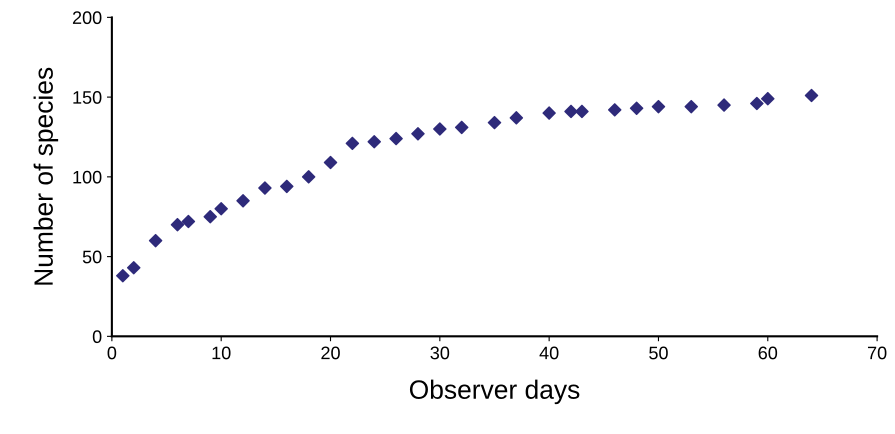 The height and width of the screenshot is (434, 895). What do you see at coordinates (87, 17) in the screenshot?
I see `y-tick-label: 200` at bounding box center [87, 17].